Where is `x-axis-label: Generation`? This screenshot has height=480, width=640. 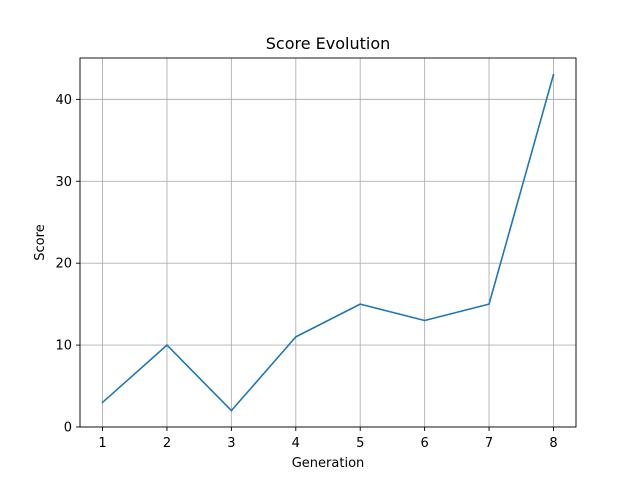 x-axis-label: Generation is located at coordinates (328, 463).